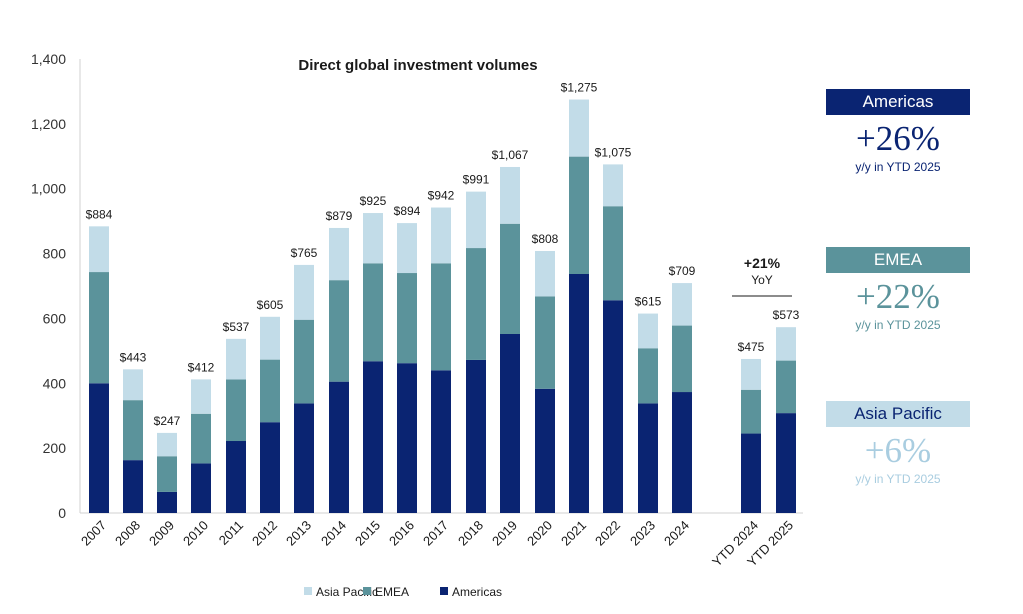  What do you see at coordinates (373, 201) in the screenshot?
I see `bar-total-label: $925` at bounding box center [373, 201].